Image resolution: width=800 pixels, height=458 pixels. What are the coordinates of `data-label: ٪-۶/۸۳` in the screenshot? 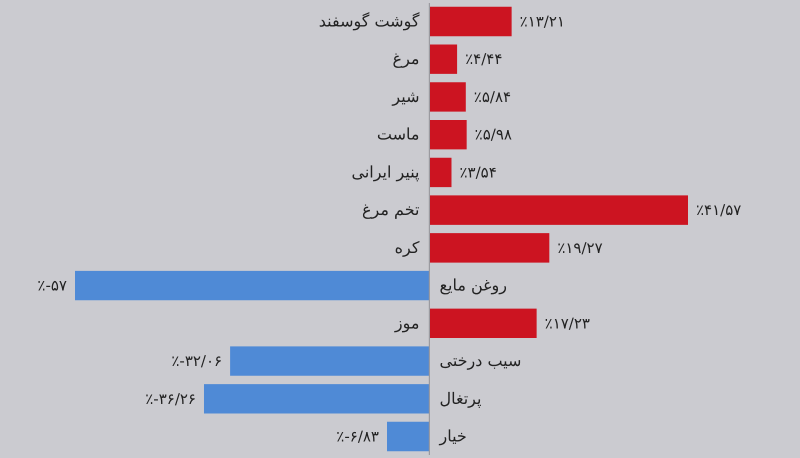 It's located at (358, 437).